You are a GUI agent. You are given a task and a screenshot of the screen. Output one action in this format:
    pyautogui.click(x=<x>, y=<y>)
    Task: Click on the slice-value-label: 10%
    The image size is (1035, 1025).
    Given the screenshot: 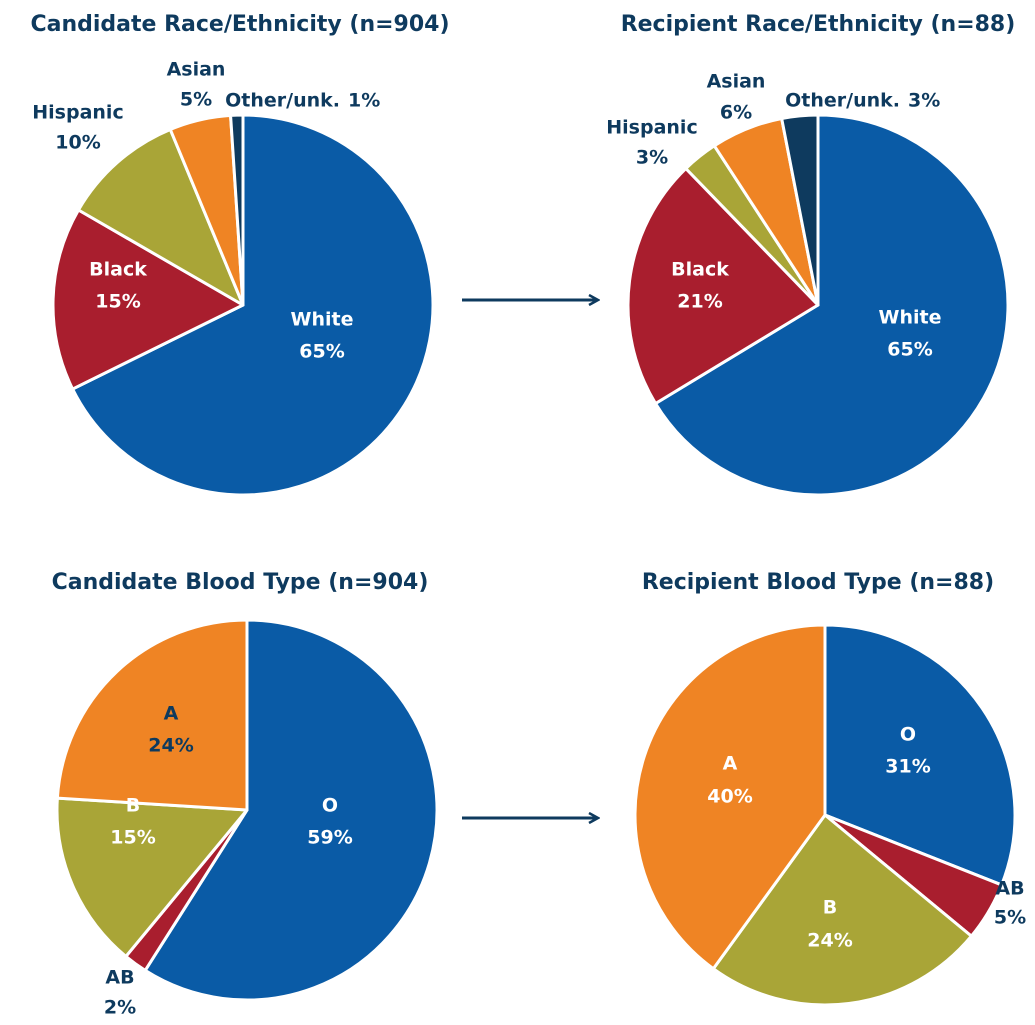 What is the action you would take?
    pyautogui.click(x=77, y=143)
    